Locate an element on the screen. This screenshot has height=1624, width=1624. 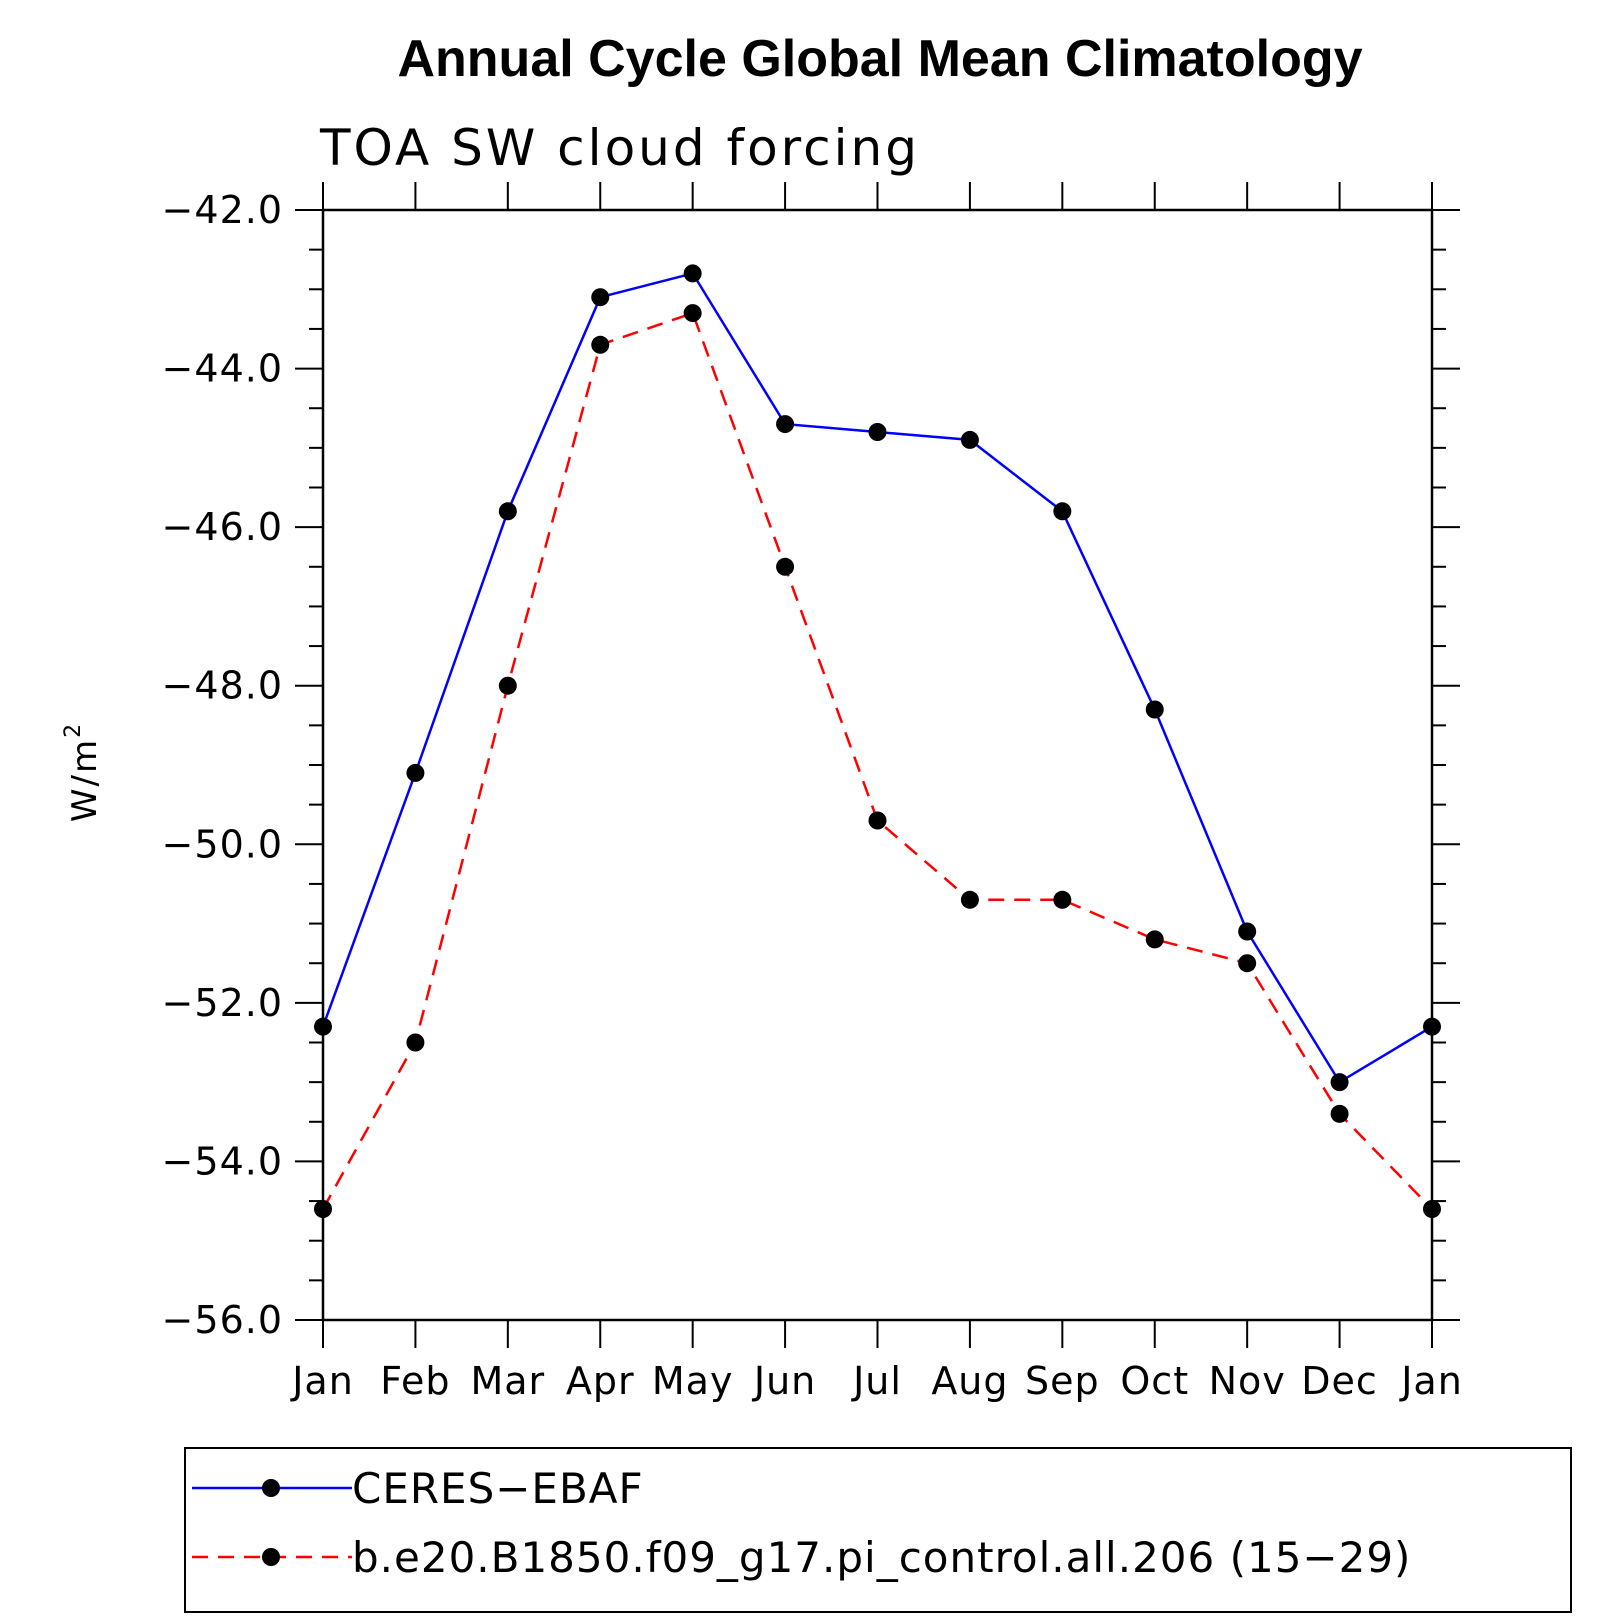
chart-subtitle: TOA SW cloud forcing is located at coordinates (619, 148).